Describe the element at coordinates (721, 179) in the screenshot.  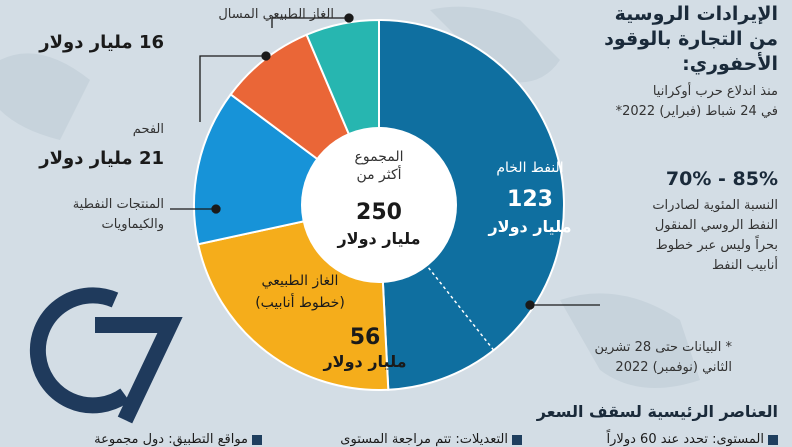
I see `seaborne-share-range: 70% - 85%` at that location.